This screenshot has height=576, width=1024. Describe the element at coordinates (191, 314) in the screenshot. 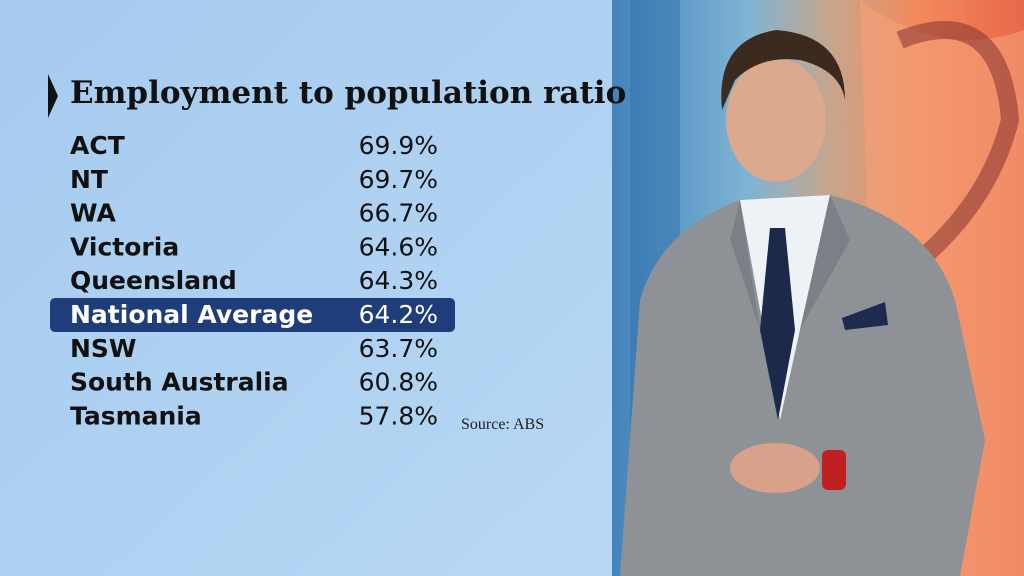

I see `row-label: National Average` at that location.